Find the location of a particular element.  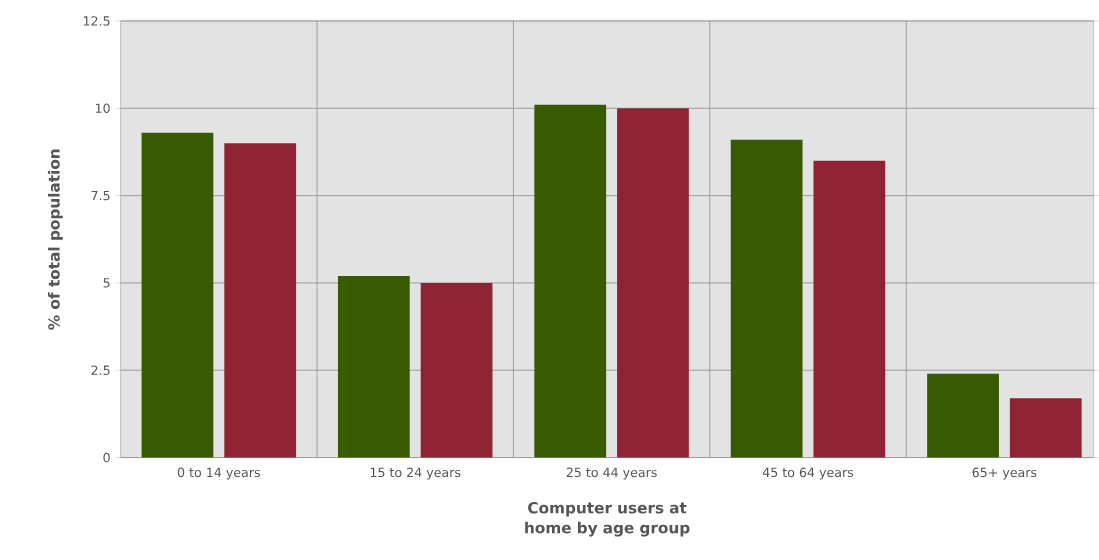

x-tick-label: 65+ years is located at coordinates (1004, 473).